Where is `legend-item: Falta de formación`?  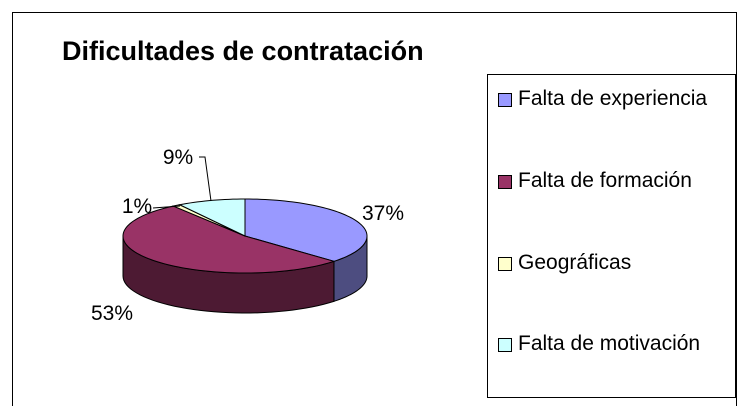 legend-item: Falta de formación is located at coordinates (618, 181).